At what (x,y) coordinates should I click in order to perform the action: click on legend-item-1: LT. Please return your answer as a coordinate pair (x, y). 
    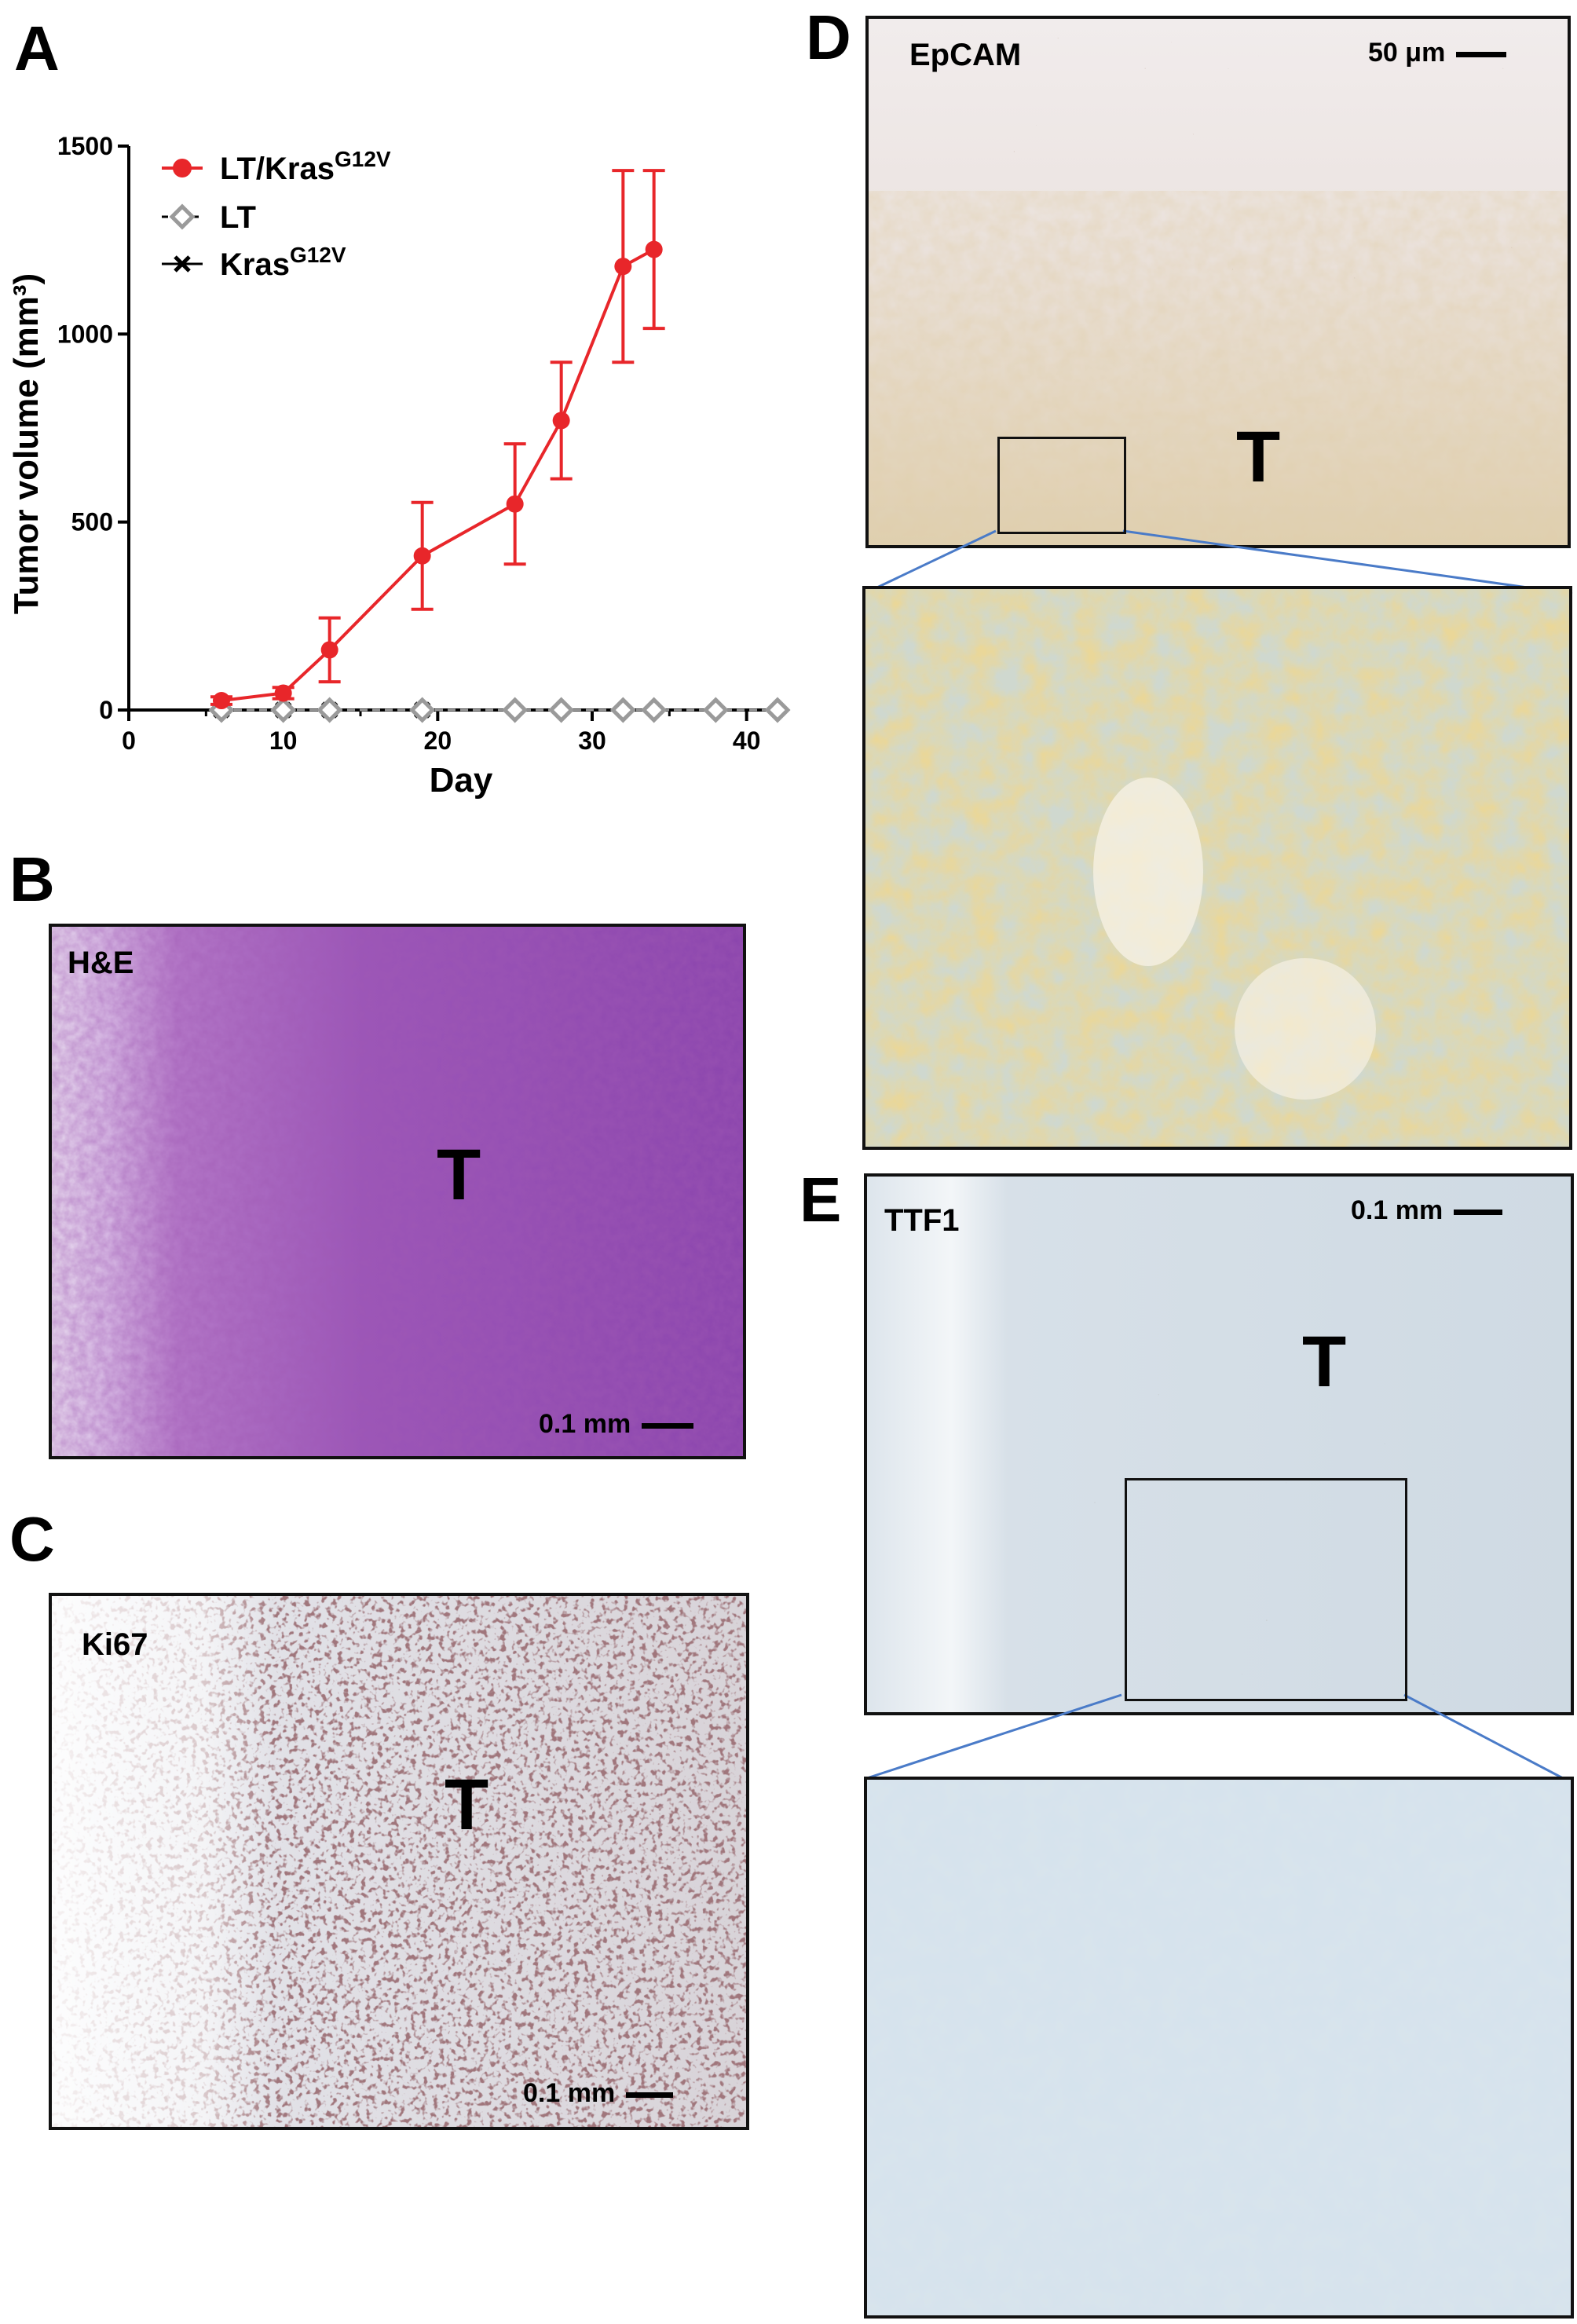
    Looking at the image, I should click on (209, 217).